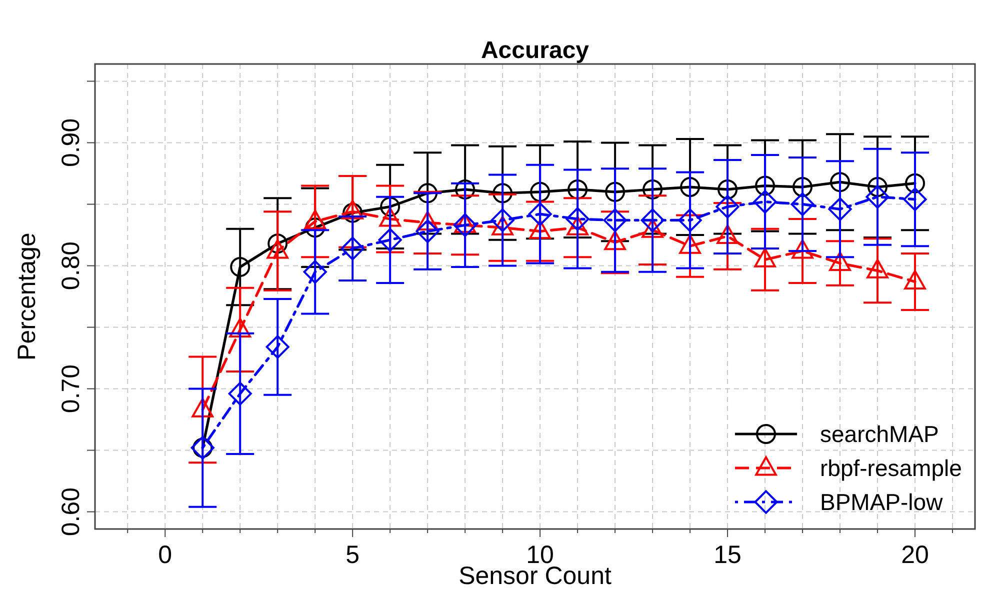 The width and height of the screenshot is (996, 594). Describe the element at coordinates (353, 555) in the screenshot. I see `x-tick-label: 5` at that location.